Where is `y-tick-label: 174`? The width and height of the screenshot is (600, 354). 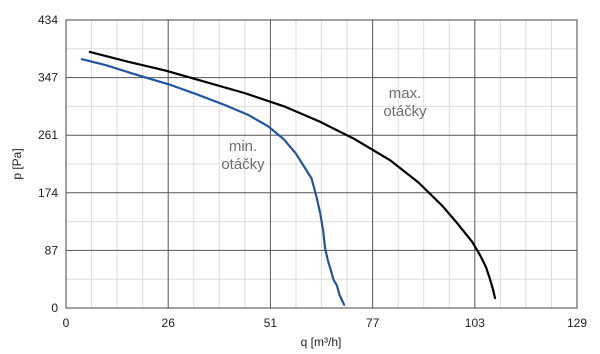
y-tick-label: 174 is located at coordinates (48, 193).